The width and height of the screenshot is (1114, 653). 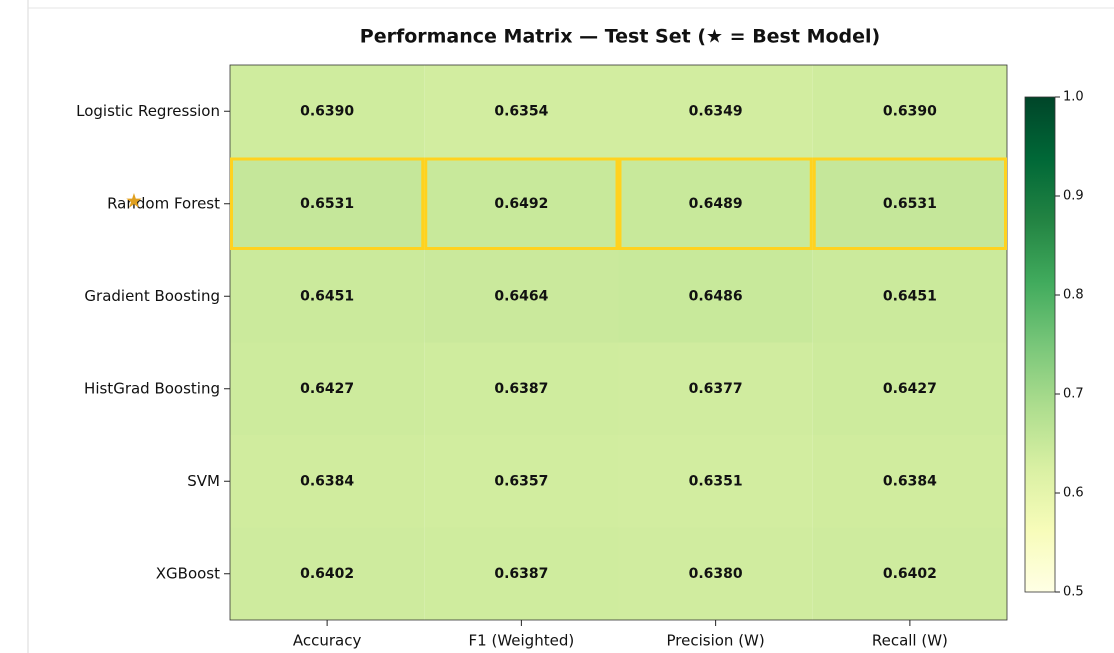 I want to click on cell-label: 0.6349, so click(x=716, y=111).